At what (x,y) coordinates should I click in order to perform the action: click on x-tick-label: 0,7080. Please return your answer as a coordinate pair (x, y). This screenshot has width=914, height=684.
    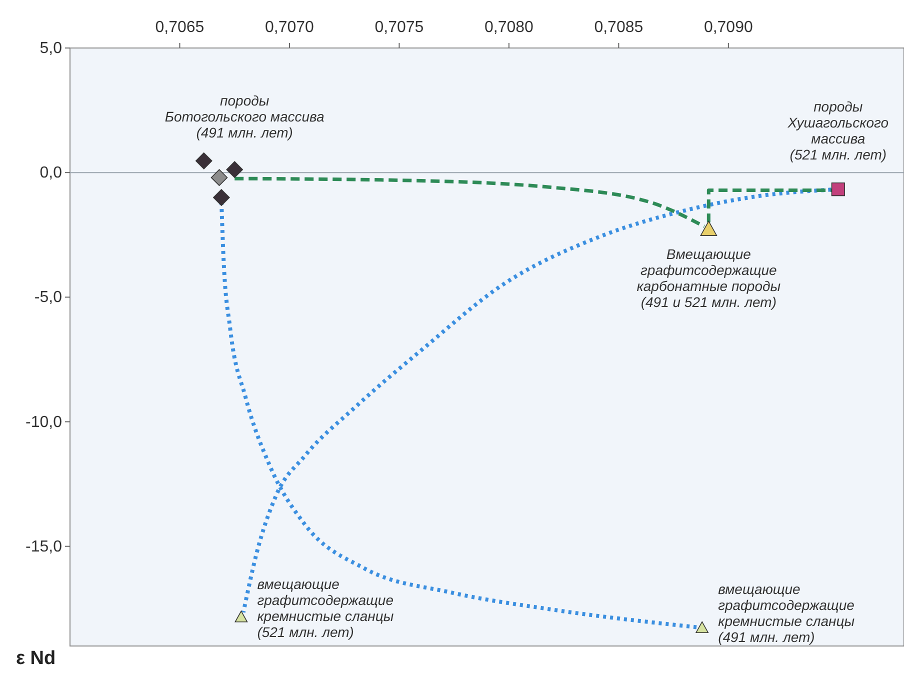
    Looking at the image, I should click on (509, 27).